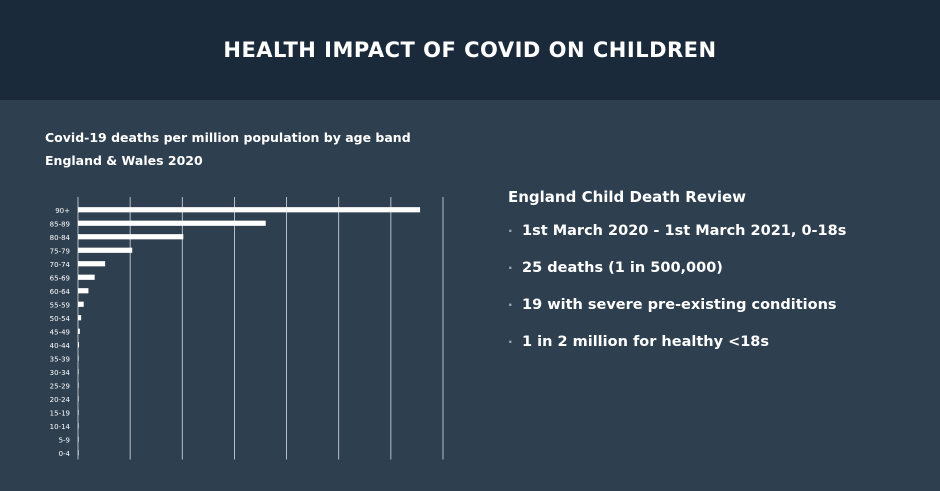 This screenshot has width=940, height=491. I want to click on review-item-text: 25 deaths (1 in 500,000), so click(622, 268).